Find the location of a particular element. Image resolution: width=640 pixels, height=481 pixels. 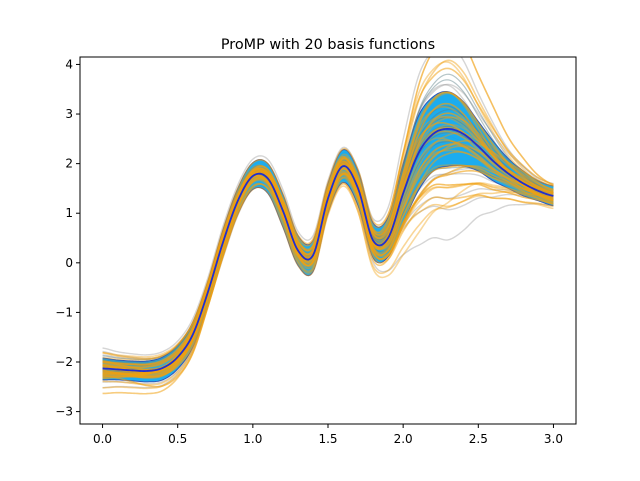

x-tick-label: 0.0 is located at coordinates (102, 439).